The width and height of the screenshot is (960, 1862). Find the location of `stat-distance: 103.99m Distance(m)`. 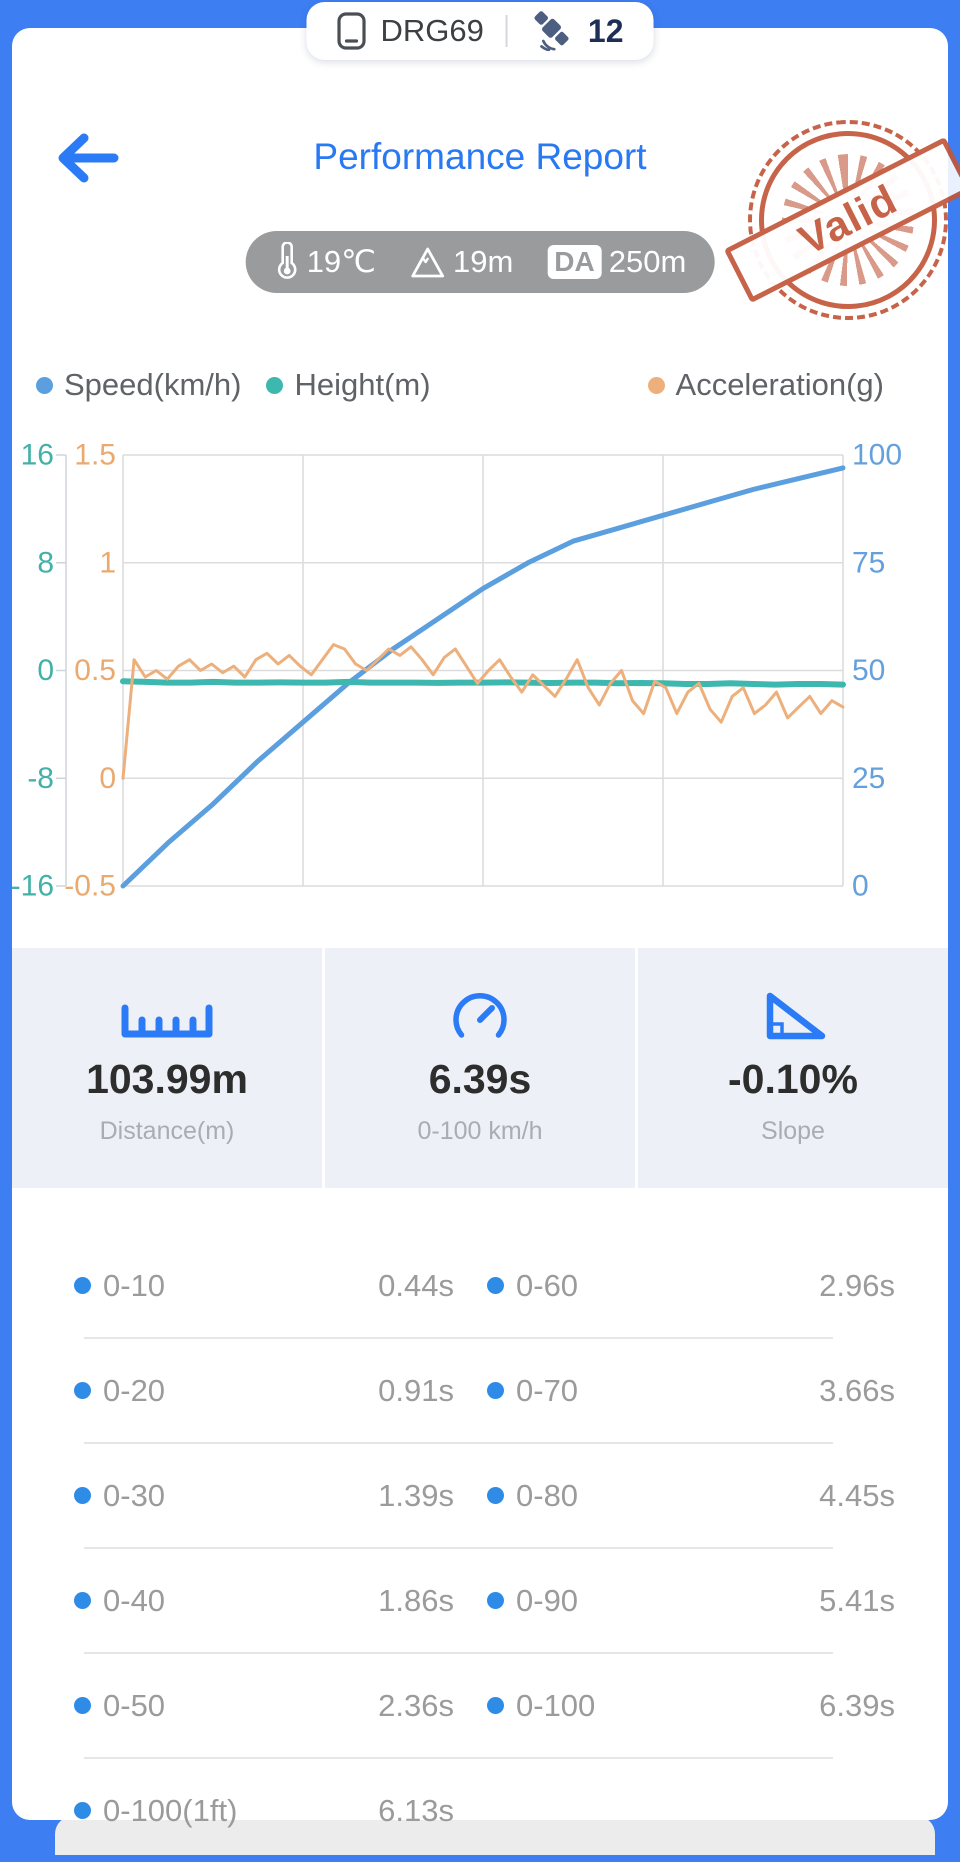

stat-distance: 103.99m Distance(m) is located at coordinates (167, 1068).